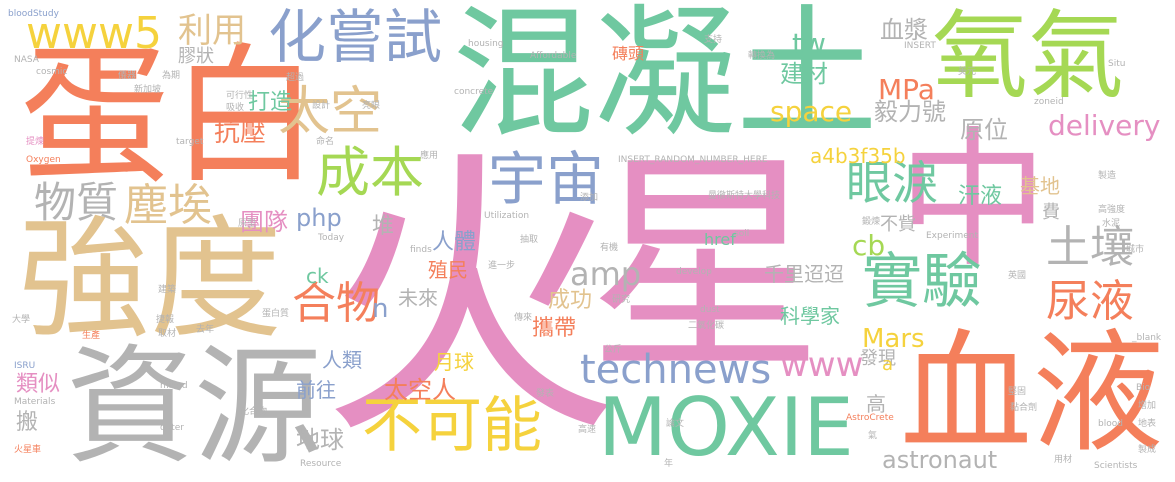 The width and height of the screenshot is (1175, 482). What do you see at coordinates (276, 314) in the screenshot?
I see `word: 蛋白質` at bounding box center [276, 314].